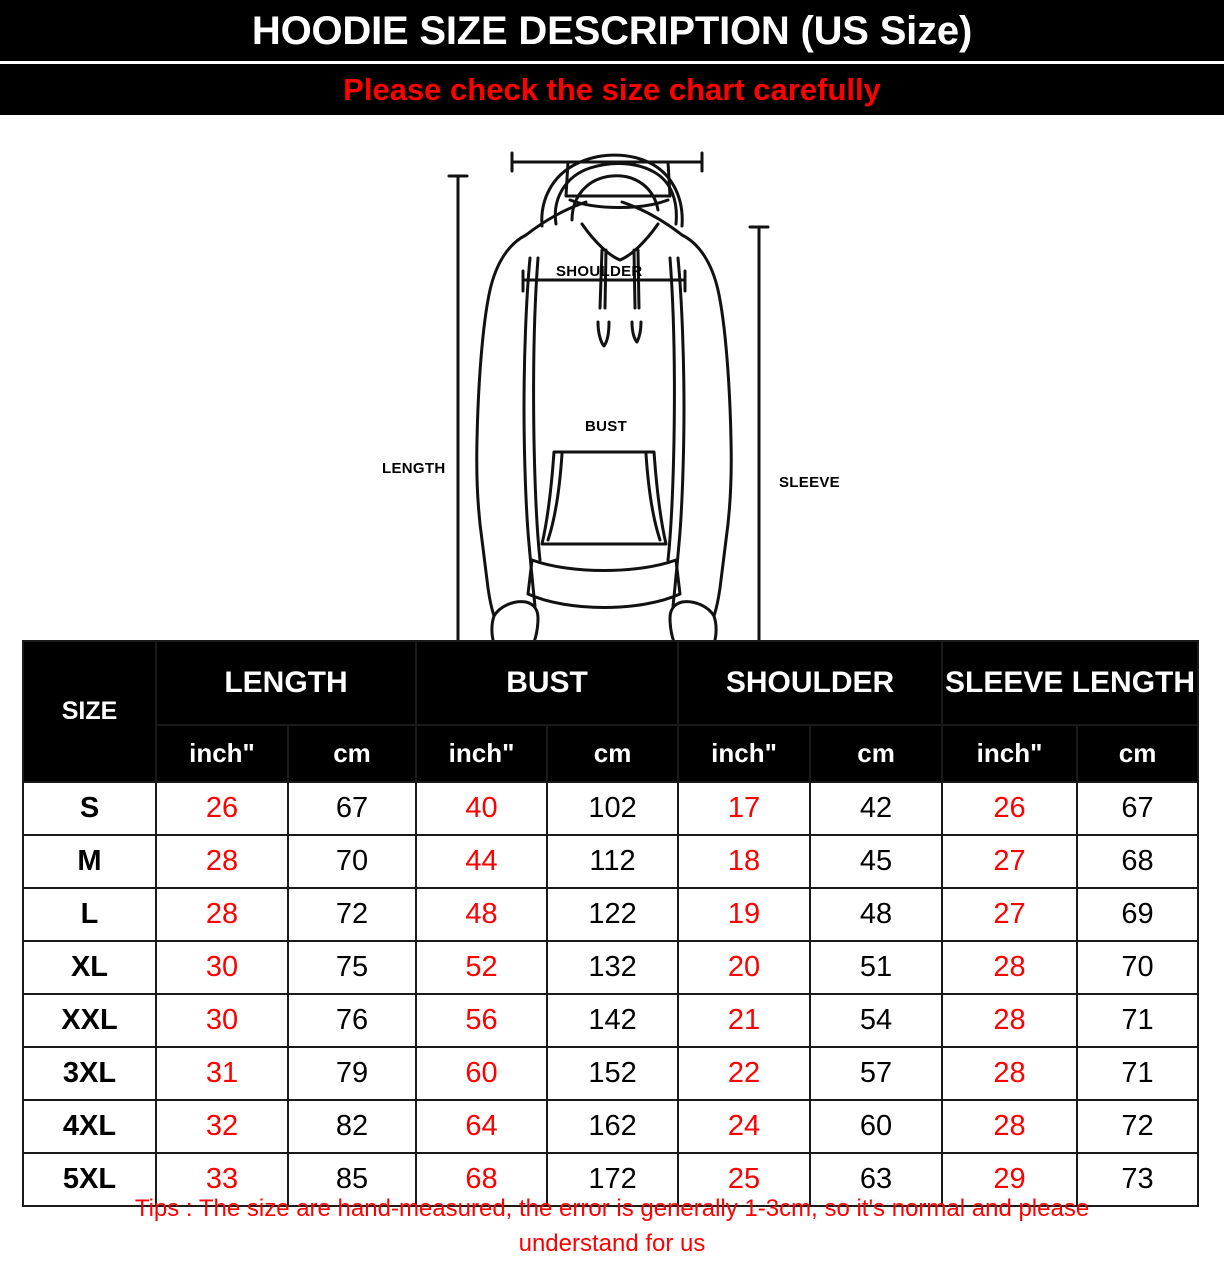  Describe the element at coordinates (608, 410) in the screenshot. I see `hoodie-illustration-icon` at that location.